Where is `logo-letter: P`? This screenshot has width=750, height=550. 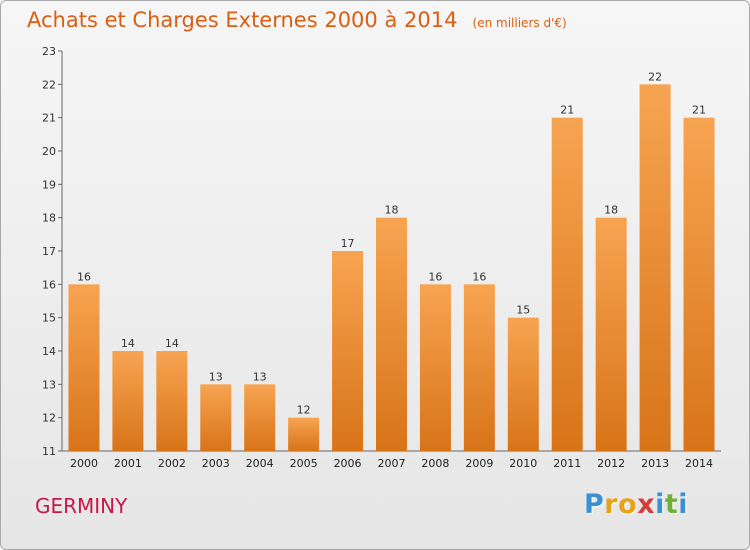 logo-letter: P is located at coordinates (594, 504).